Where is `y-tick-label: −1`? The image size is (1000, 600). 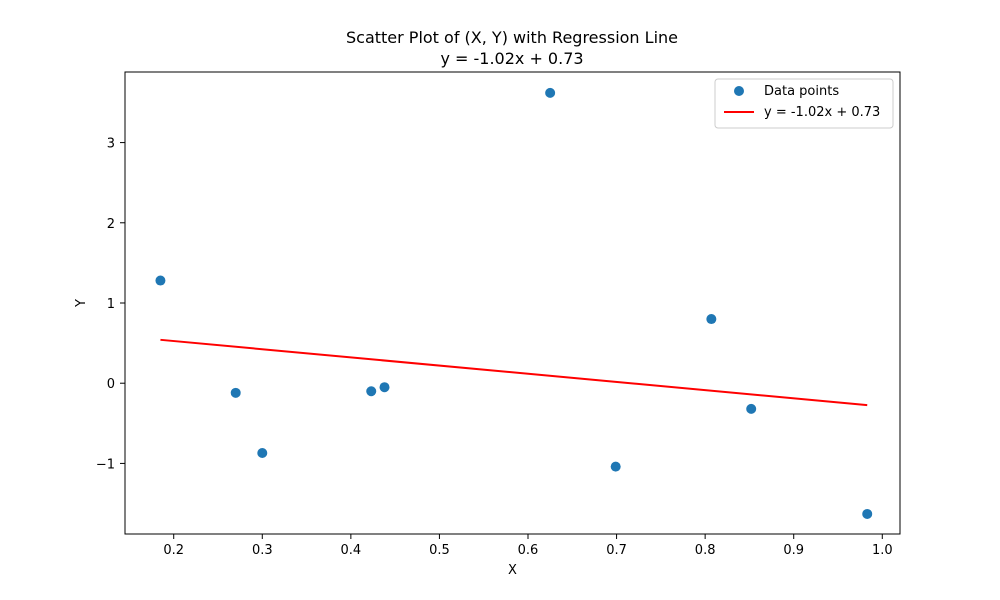
y-tick-label: −1 is located at coordinates (105, 464).